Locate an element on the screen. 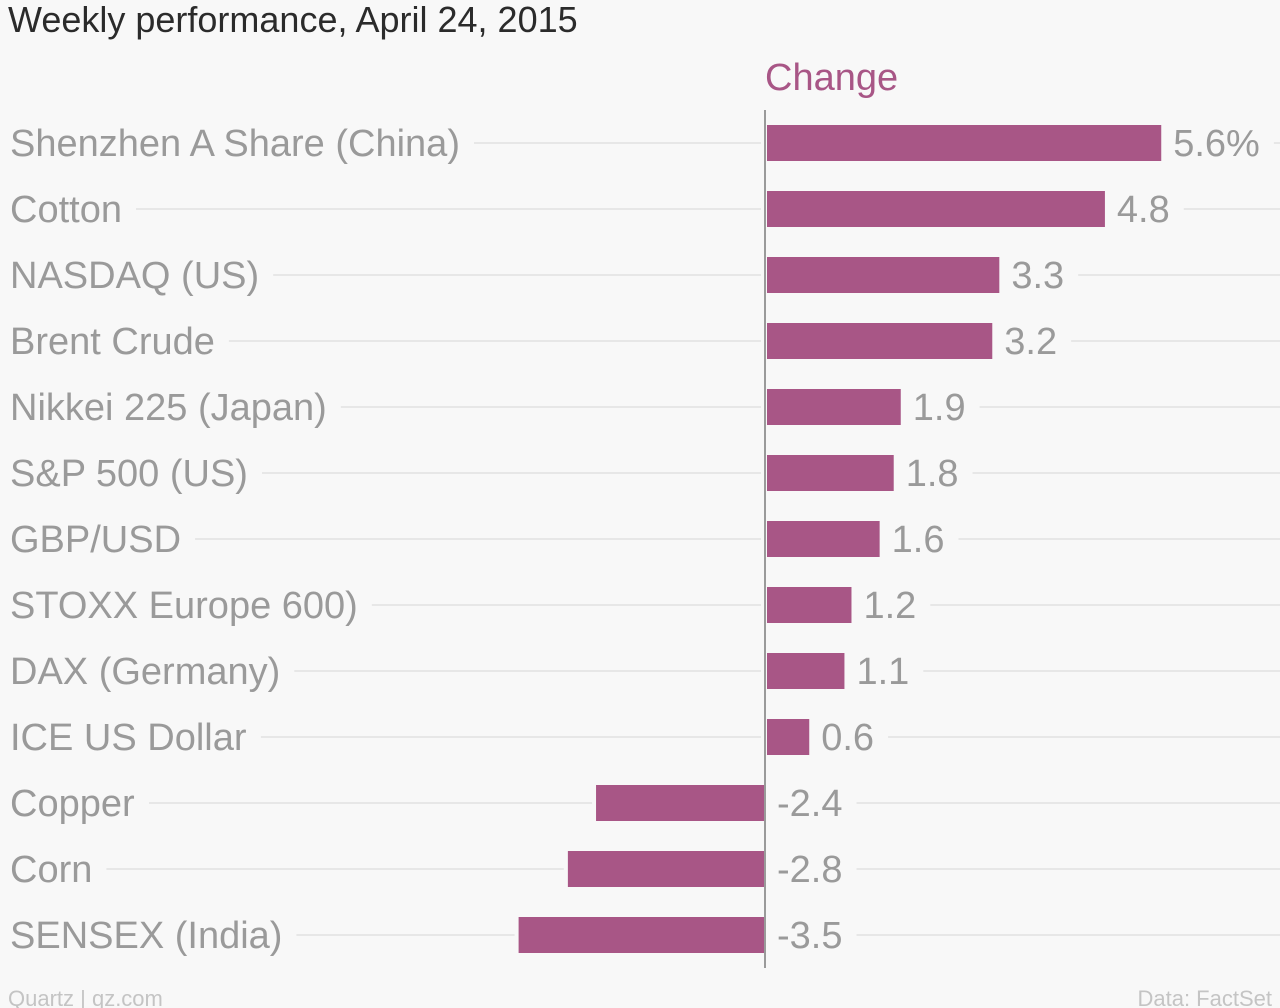 The image size is (1280, 1008). chart-title: Weekly performance, April 24, 2015 is located at coordinates (293, 20).